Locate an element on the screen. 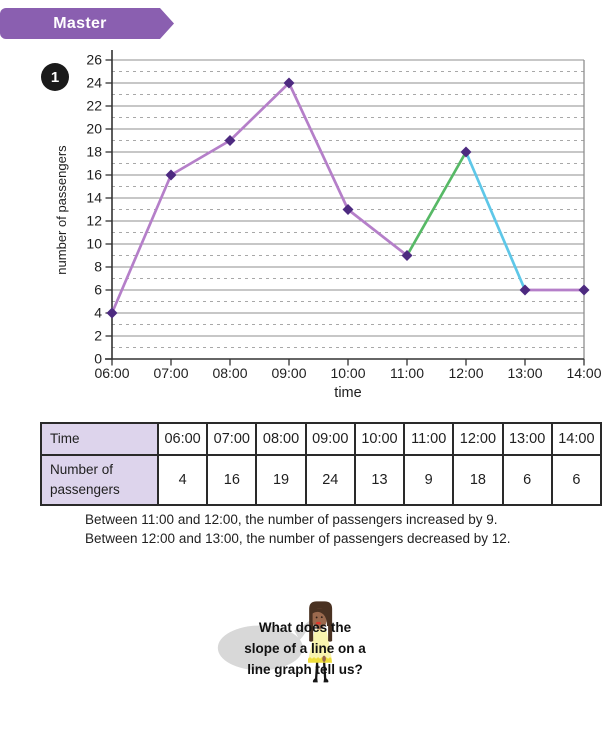 This screenshot has height=735, width=613. time-cell: 12:00 is located at coordinates (478, 439).